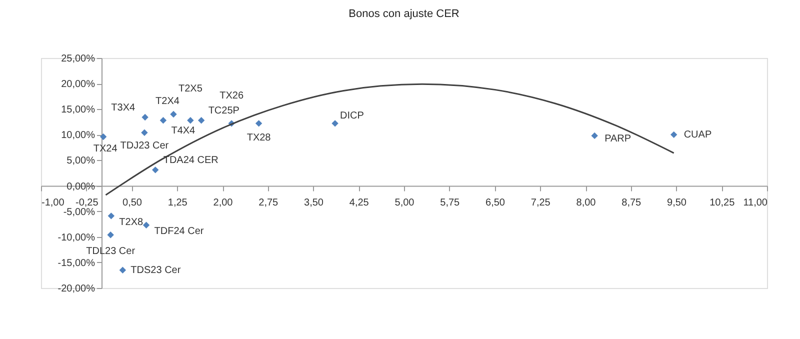 Image resolution: width=800 pixels, height=339 pixels. What do you see at coordinates (190, 160) in the screenshot?
I see `annotation: TDA24 CER` at bounding box center [190, 160].